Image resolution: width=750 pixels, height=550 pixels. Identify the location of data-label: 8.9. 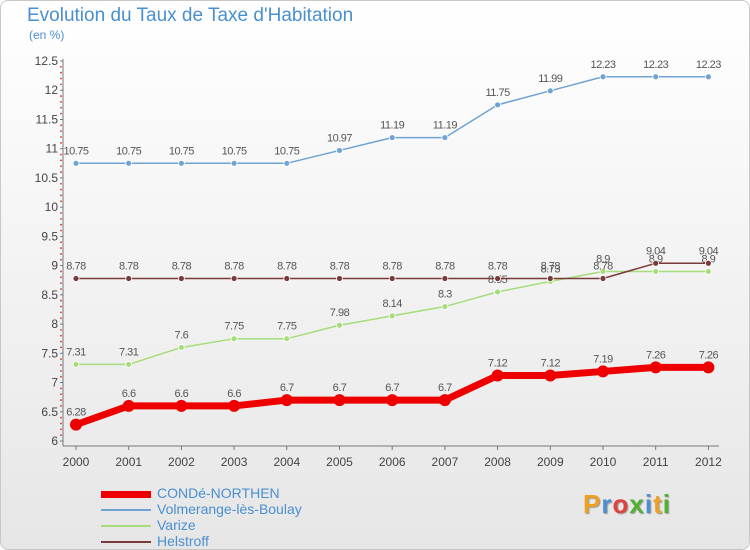
(603, 259).